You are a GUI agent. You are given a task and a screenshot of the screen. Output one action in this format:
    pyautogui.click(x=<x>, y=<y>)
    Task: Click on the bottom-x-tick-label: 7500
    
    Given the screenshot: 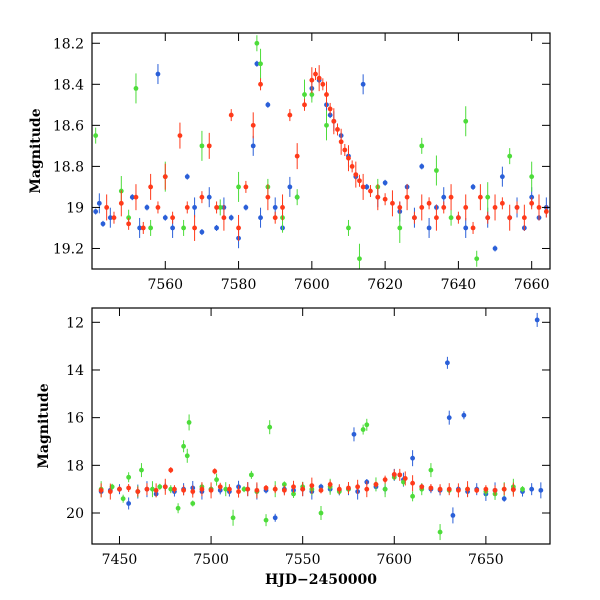 What is the action you would take?
    pyautogui.click(x=211, y=560)
    